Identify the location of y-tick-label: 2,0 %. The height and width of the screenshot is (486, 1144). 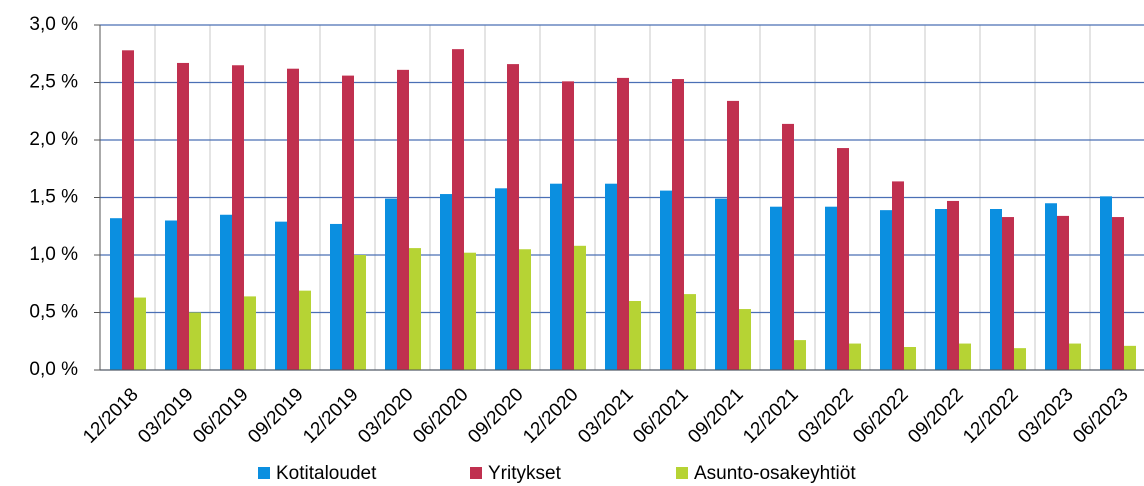
(53, 139).